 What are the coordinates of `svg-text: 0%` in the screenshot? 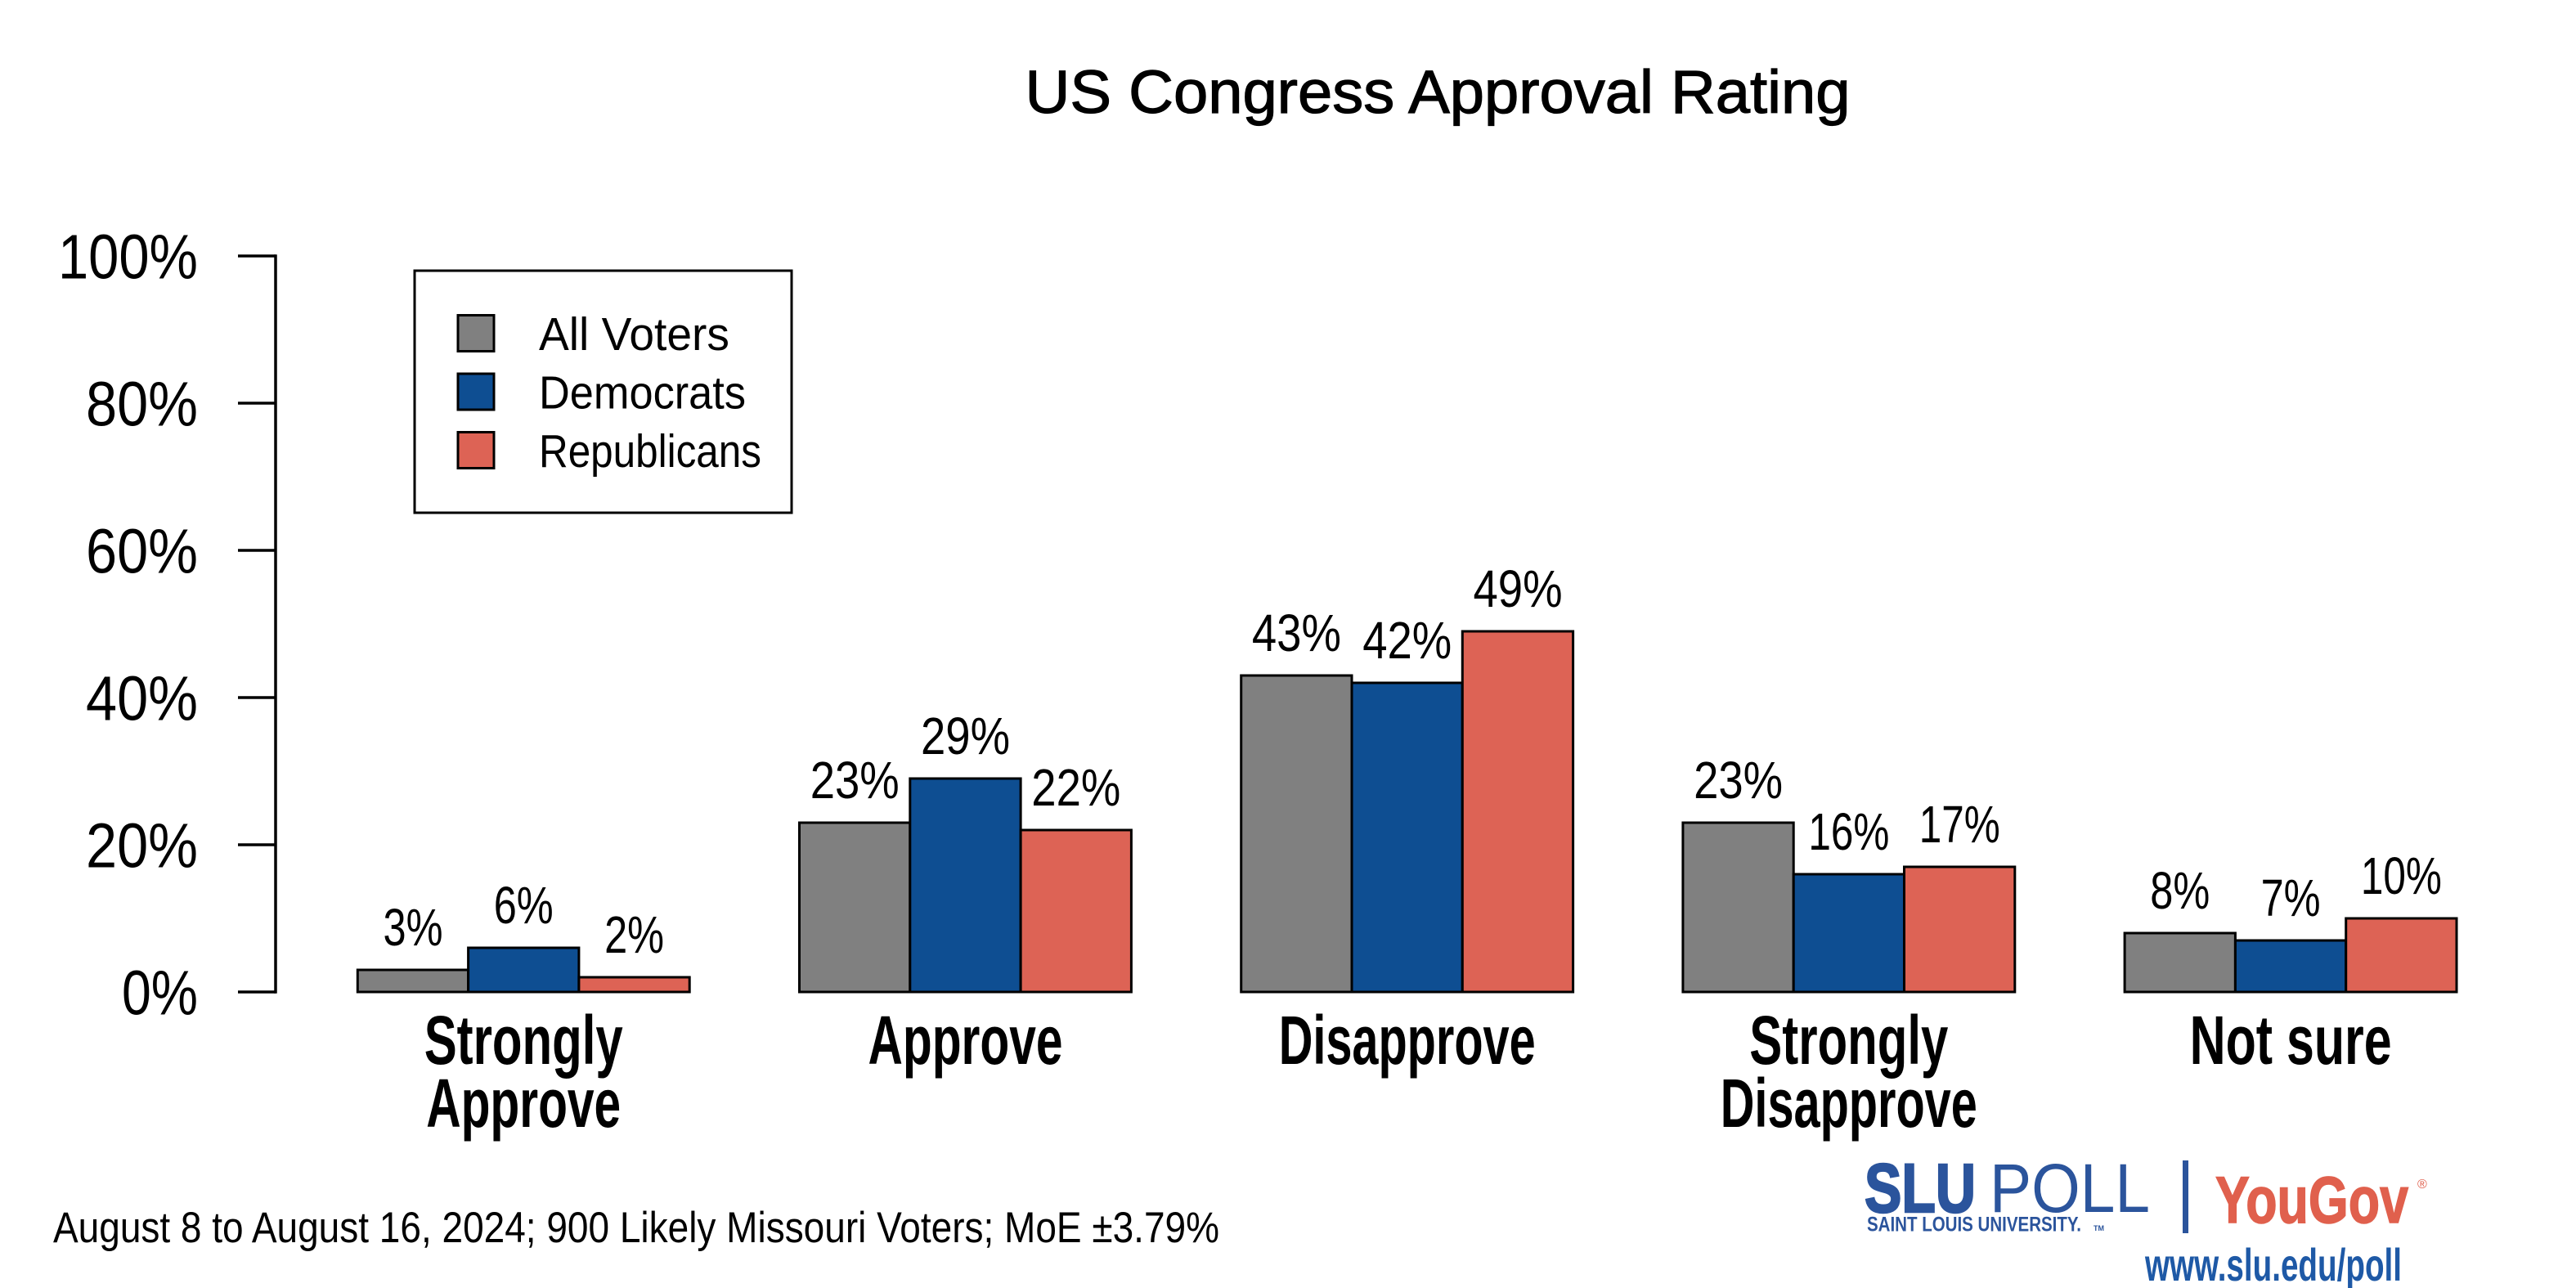 It's located at (160, 993).